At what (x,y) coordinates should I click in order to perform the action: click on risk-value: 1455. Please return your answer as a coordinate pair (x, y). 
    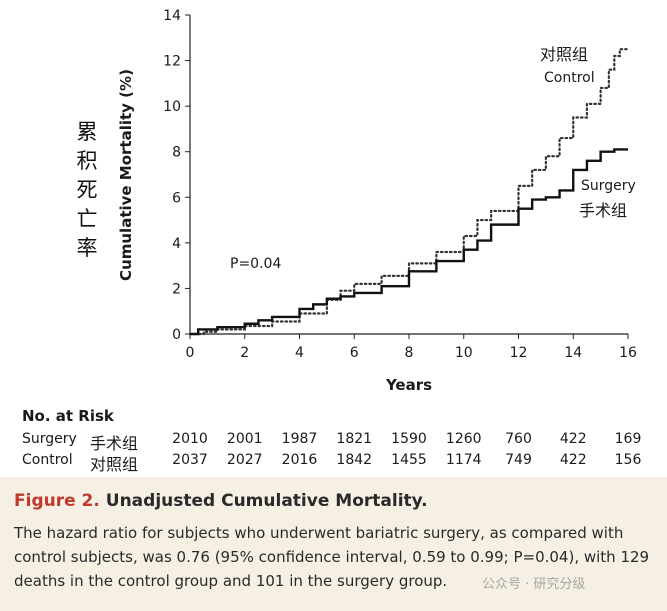
    Looking at the image, I should click on (409, 460).